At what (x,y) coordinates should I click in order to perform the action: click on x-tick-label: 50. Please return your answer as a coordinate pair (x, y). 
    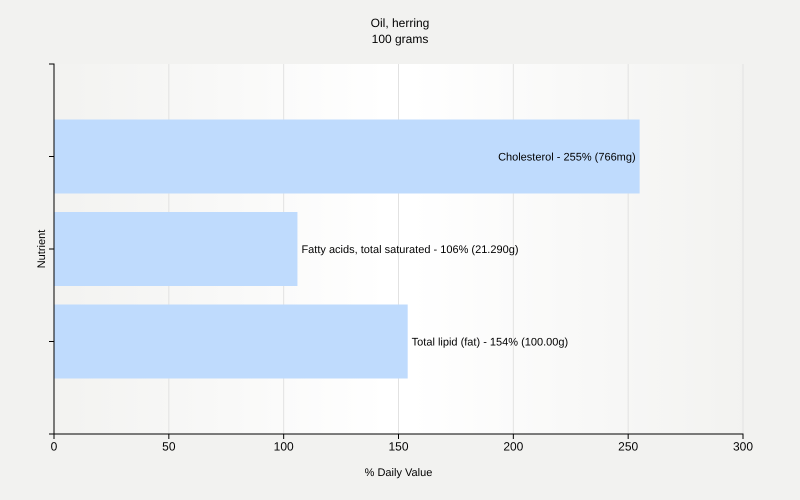
    Looking at the image, I should click on (169, 447).